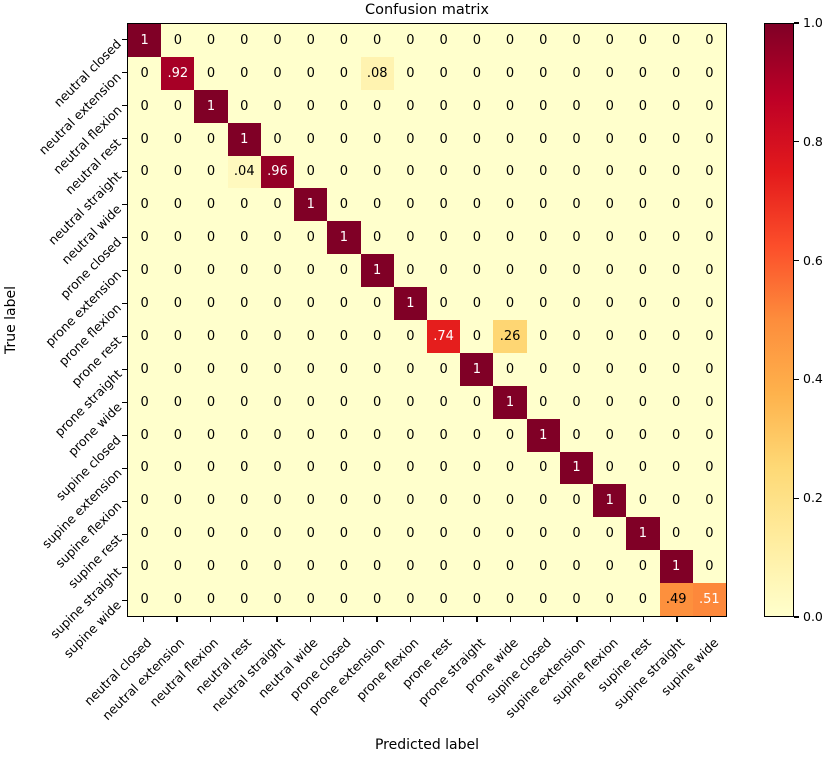 This screenshot has width=831, height=759. Describe the element at coordinates (96, 361) in the screenshot. I see `y-tick-label: prone rest` at that location.